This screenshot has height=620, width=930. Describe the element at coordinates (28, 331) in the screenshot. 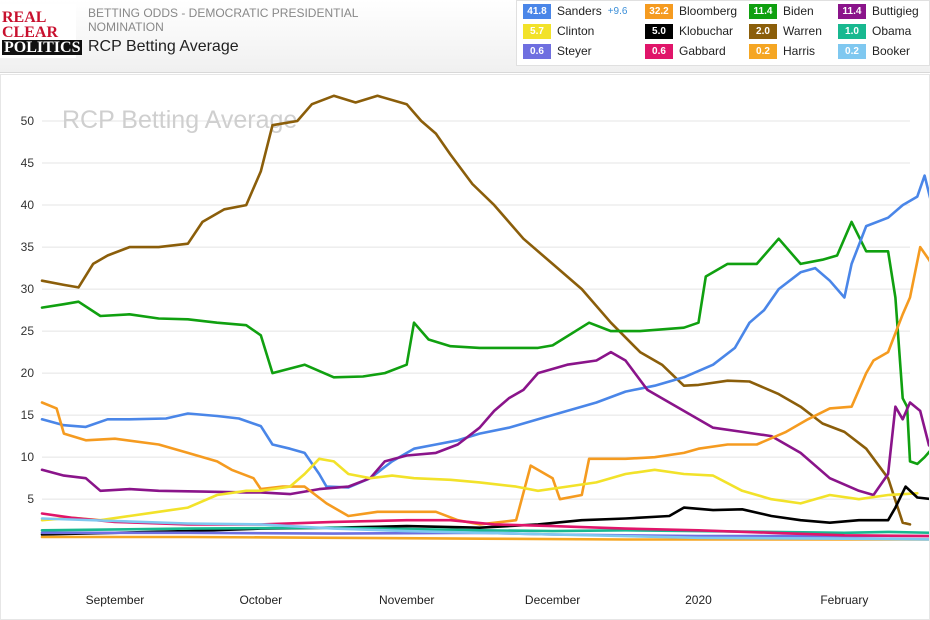

I see `y-tick-label: 25` at that location.